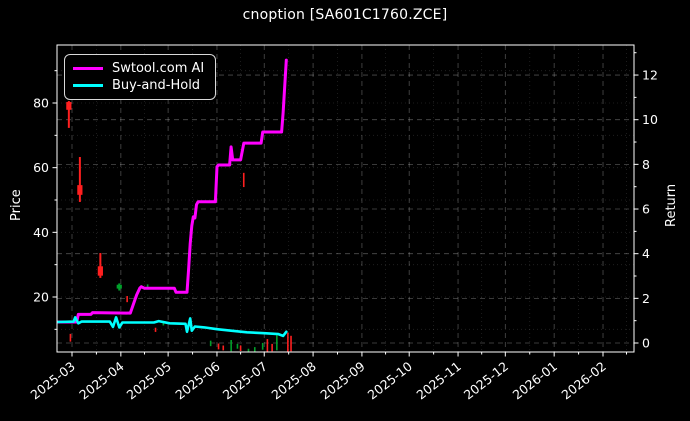 The width and height of the screenshot is (690, 421). I want to click on return-tick-label: 2, so click(646, 298).